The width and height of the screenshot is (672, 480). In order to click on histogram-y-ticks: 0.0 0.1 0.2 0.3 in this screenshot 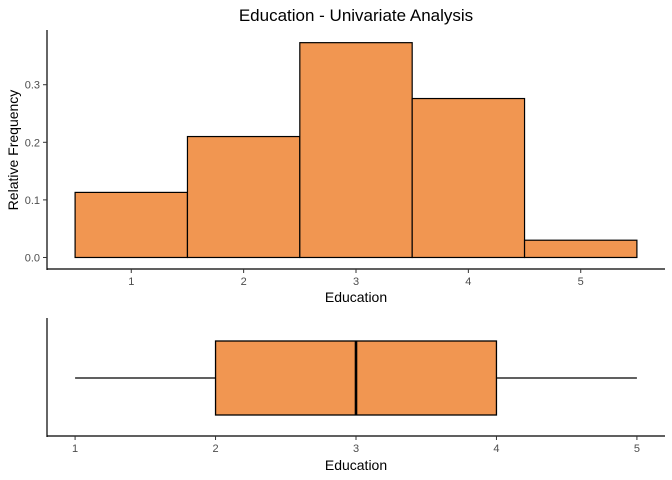, I will do `click(36, 172)`.